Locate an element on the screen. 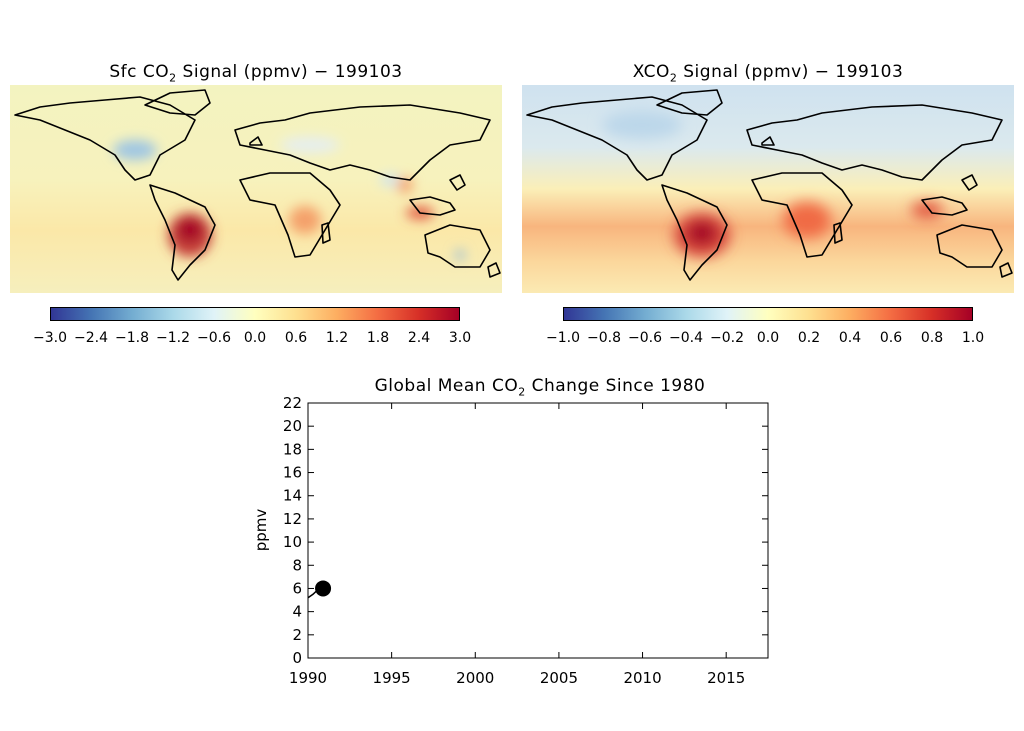 Image resolution: width=1024 pixels, height=731 pixels. xco2-colorbar-ticks: −1.0 −0.8 −0.6 −0.4 −0.2 0.0 0.2 0.4 0.6 0.8 1.0 is located at coordinates (765, 339).